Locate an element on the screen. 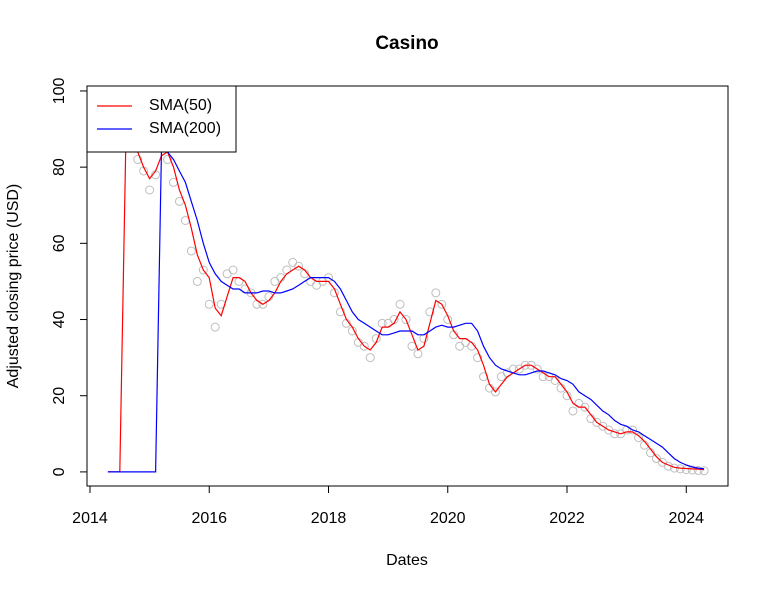 Image resolution: width=773 pixels, height=594 pixels. x-tick-label: 2020 is located at coordinates (448, 518).